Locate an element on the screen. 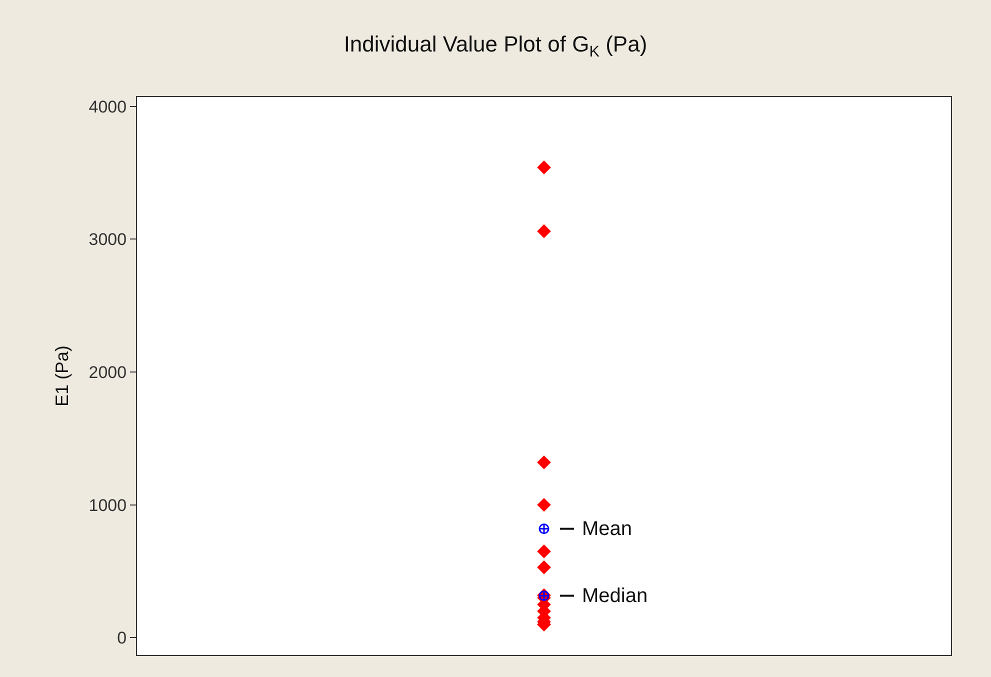 This screenshot has width=991, height=677. y-tick-label: 1000 is located at coordinates (107, 505).